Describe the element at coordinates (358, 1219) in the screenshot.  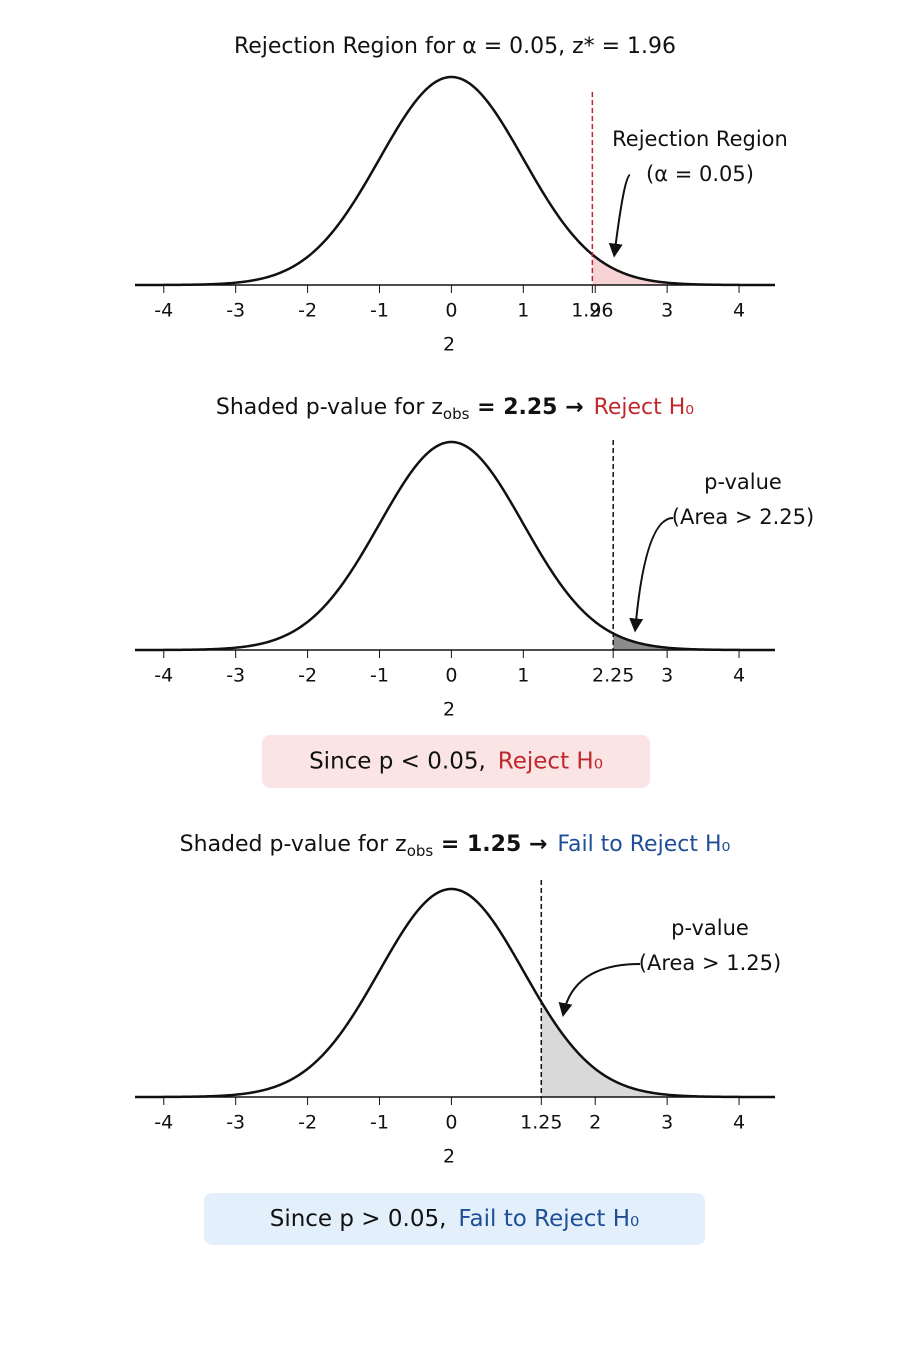
I see `conclusion-text: Since p > 0.05,` at that location.